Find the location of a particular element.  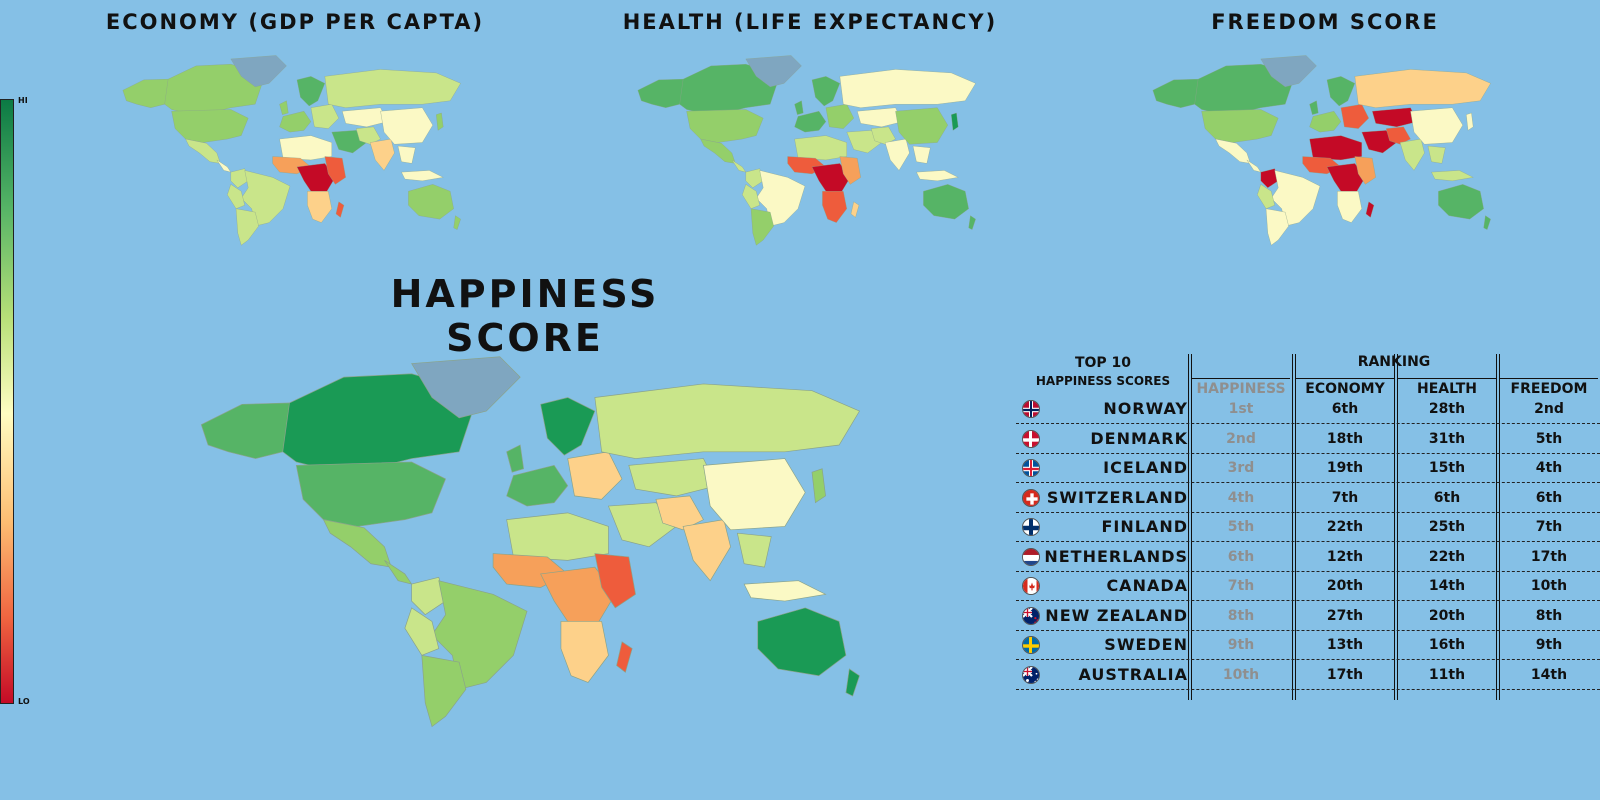

happiness-rank-cell: 3rd is located at coordinates (1241, 468).